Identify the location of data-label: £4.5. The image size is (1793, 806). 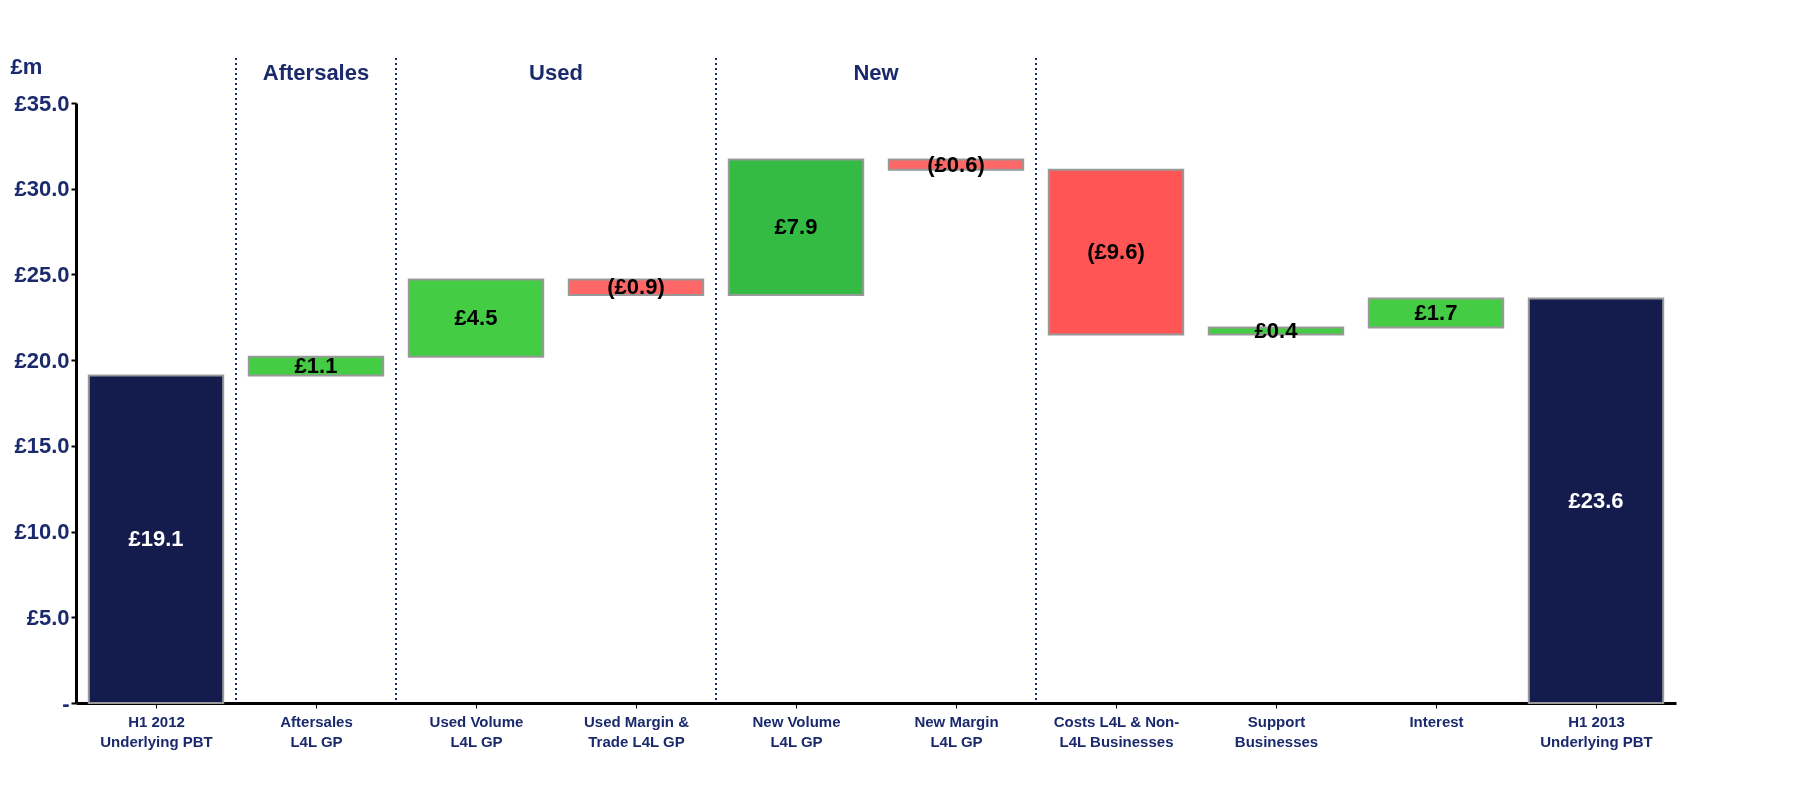
(476, 318).